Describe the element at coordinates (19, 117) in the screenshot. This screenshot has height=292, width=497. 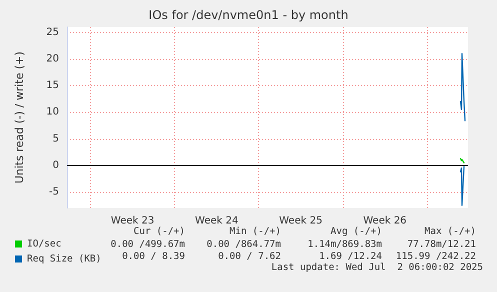
I see `y-axis-title: Units read (-) / write (+)` at that location.